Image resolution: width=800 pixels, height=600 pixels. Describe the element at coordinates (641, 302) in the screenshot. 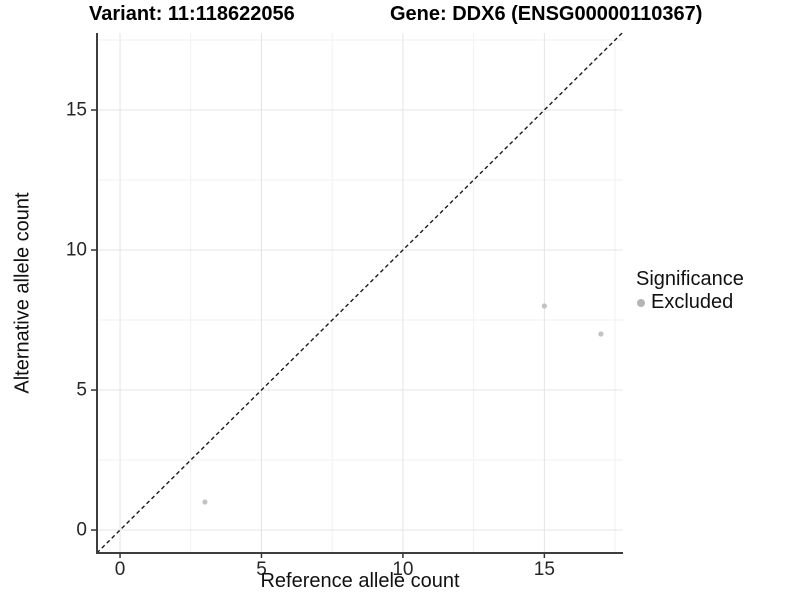

I see `excluded-point-icon` at that location.